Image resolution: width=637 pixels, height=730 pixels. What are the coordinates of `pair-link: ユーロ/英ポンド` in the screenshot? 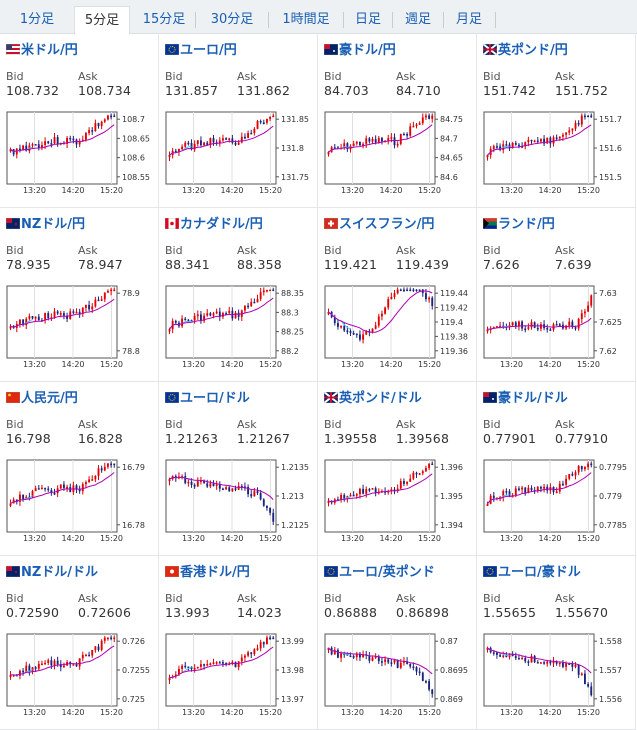 It's located at (379, 573).